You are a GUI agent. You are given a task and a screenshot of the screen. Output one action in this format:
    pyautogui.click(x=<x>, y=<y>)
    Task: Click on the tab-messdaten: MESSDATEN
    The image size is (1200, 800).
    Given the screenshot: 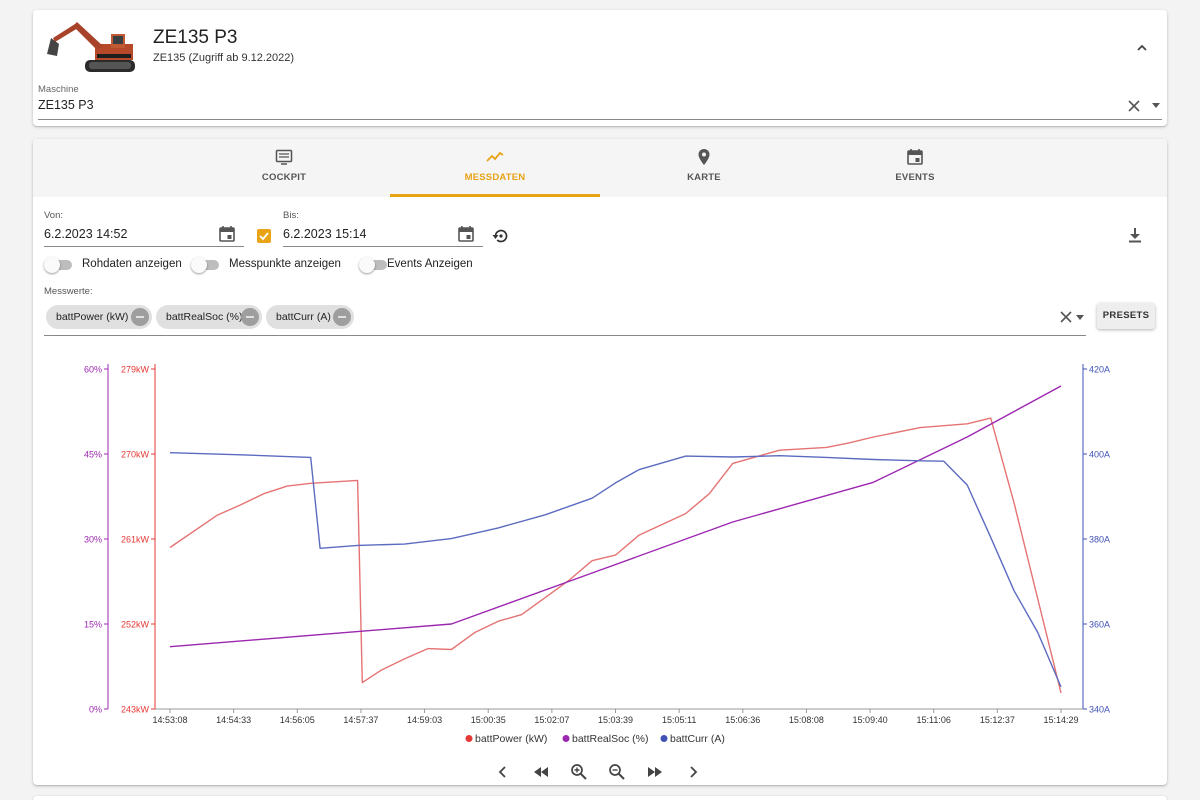 What is the action you would take?
    pyautogui.click(x=495, y=168)
    